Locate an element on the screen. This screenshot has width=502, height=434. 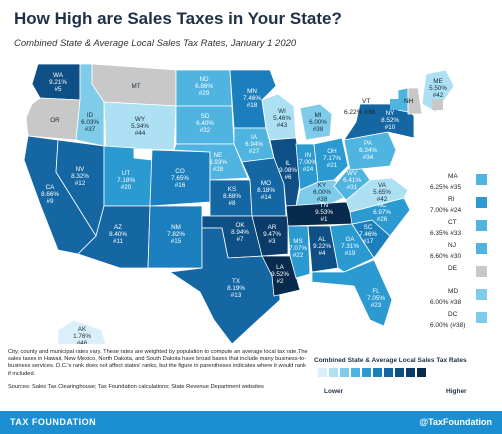
state-nm-label: 7.82% is located at coordinates (176, 234).